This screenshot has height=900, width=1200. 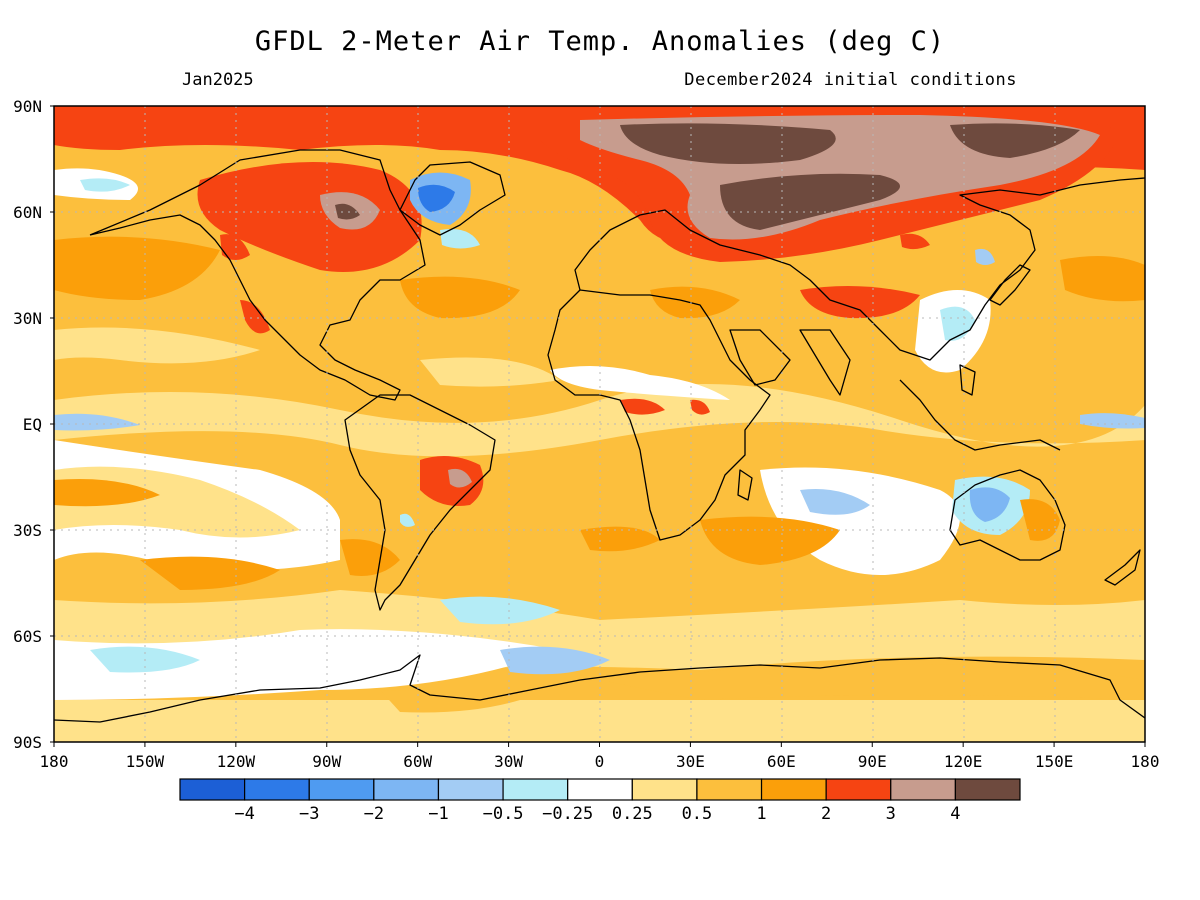 I want to click on legend-label: 0.25, so click(x=632, y=814).